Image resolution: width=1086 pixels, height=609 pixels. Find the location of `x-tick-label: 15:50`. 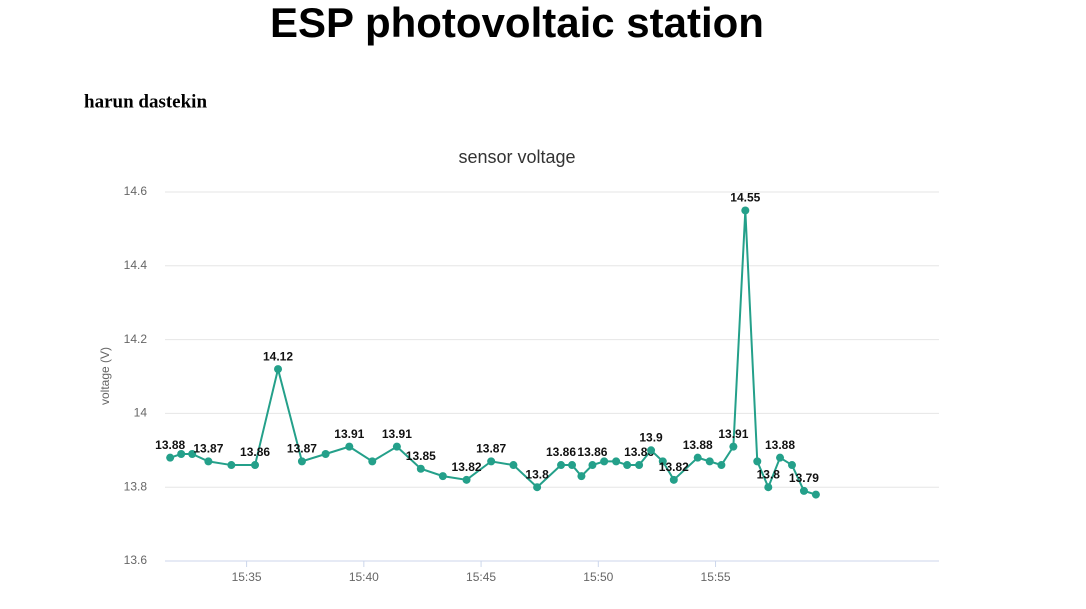

x-tick-label: 15:50 is located at coordinates (598, 577).